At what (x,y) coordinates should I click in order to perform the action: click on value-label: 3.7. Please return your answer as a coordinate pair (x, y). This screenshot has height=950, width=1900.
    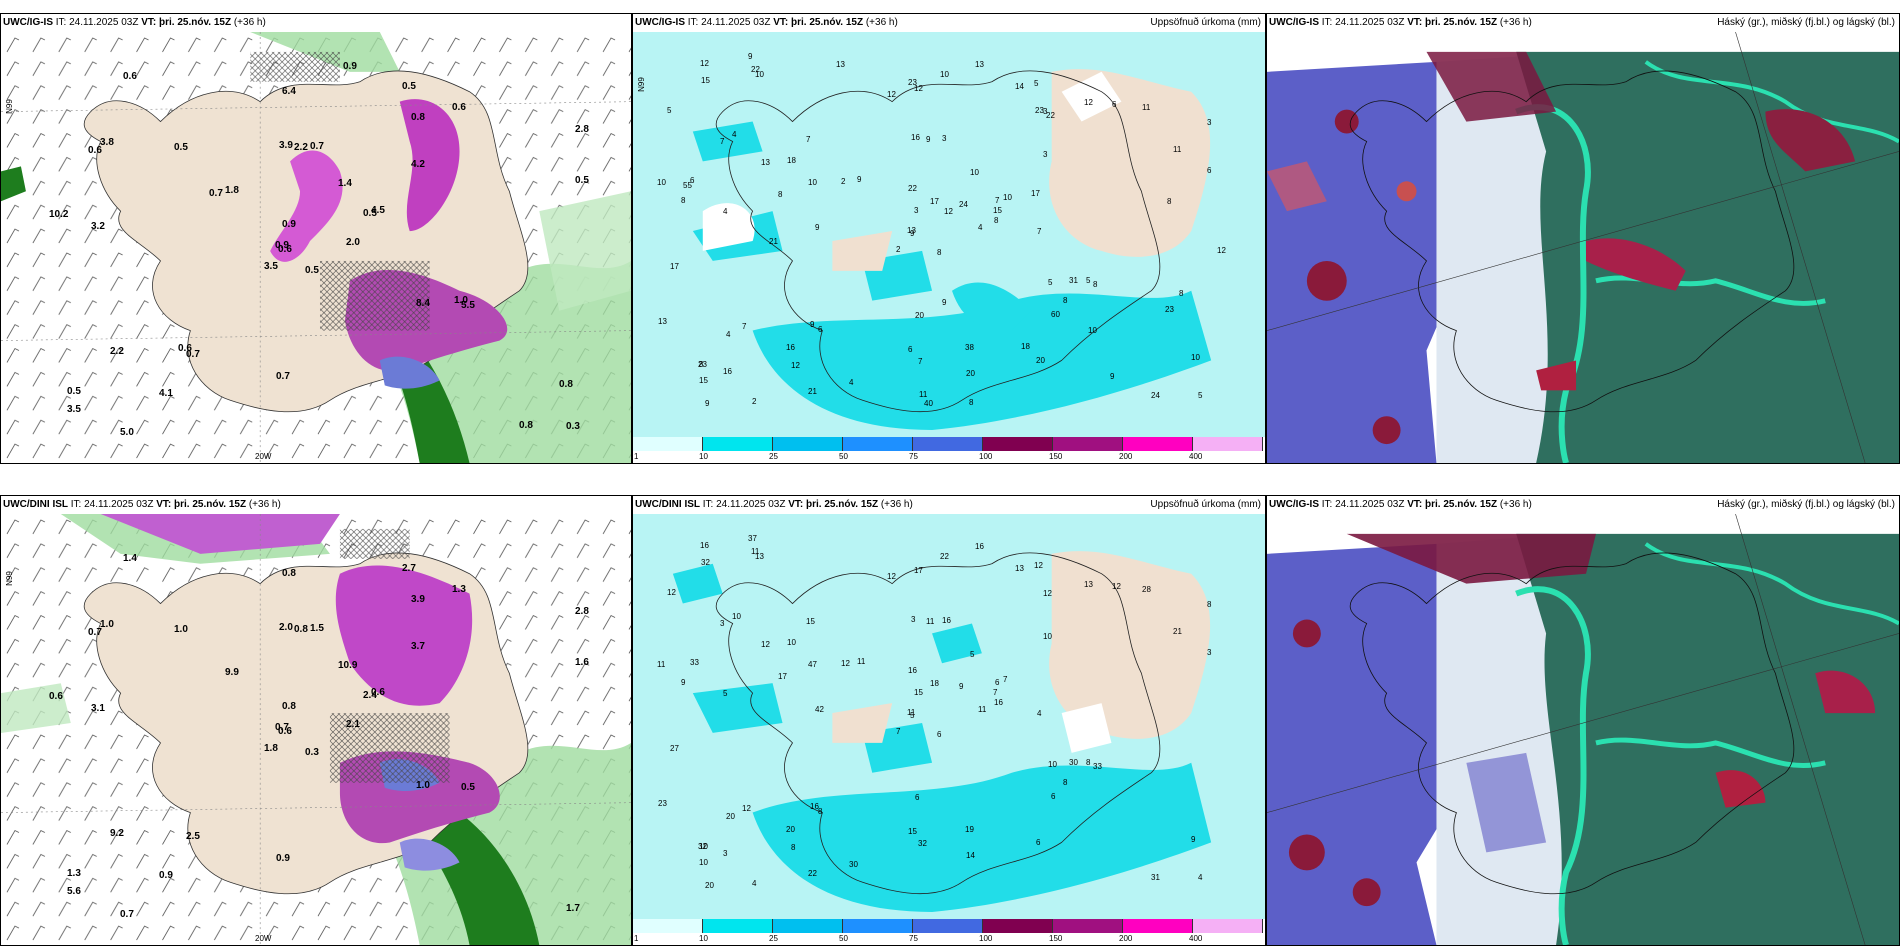
    Looking at the image, I should click on (418, 646).